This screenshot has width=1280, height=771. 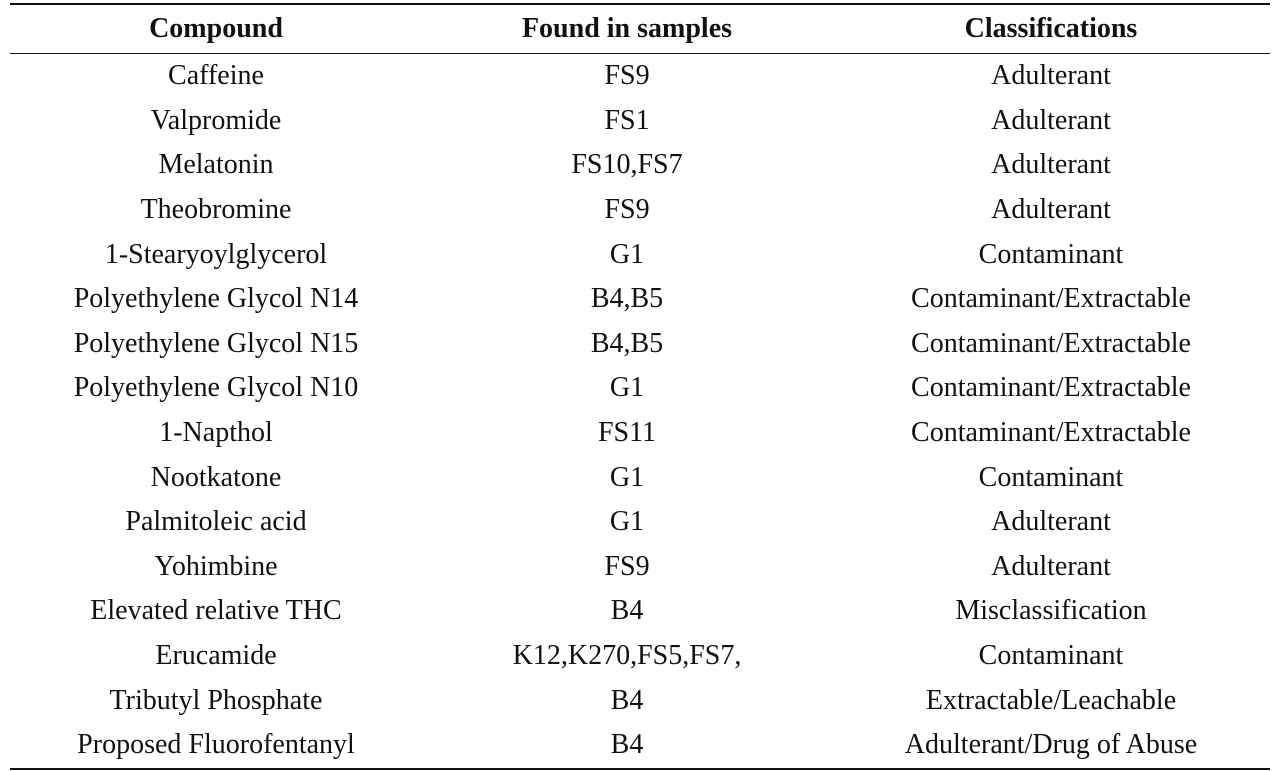 What do you see at coordinates (216, 522) in the screenshot?
I see `table-cell: Palmitoleic acid` at bounding box center [216, 522].